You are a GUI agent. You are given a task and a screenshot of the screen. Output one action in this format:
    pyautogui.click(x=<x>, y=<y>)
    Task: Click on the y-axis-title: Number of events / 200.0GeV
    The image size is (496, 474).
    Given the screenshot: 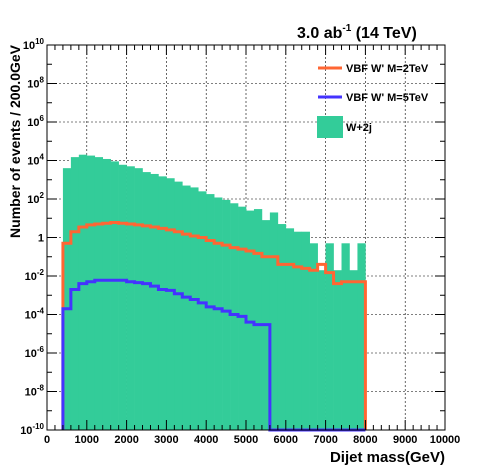 What is the action you would take?
    pyautogui.click(x=15, y=141)
    